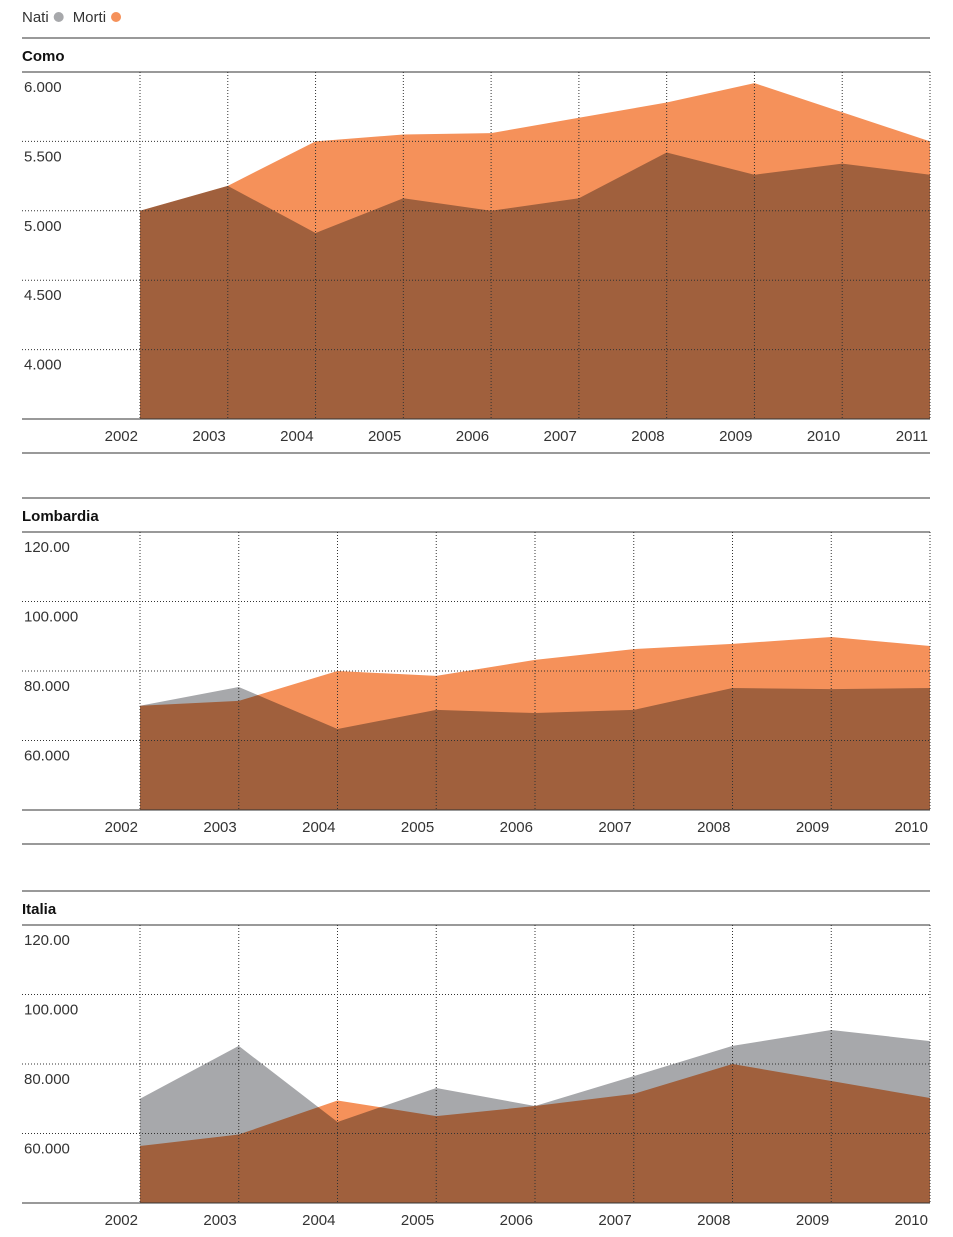  What do you see at coordinates (39, 909) in the screenshot?
I see `chart-title: Italia` at bounding box center [39, 909].